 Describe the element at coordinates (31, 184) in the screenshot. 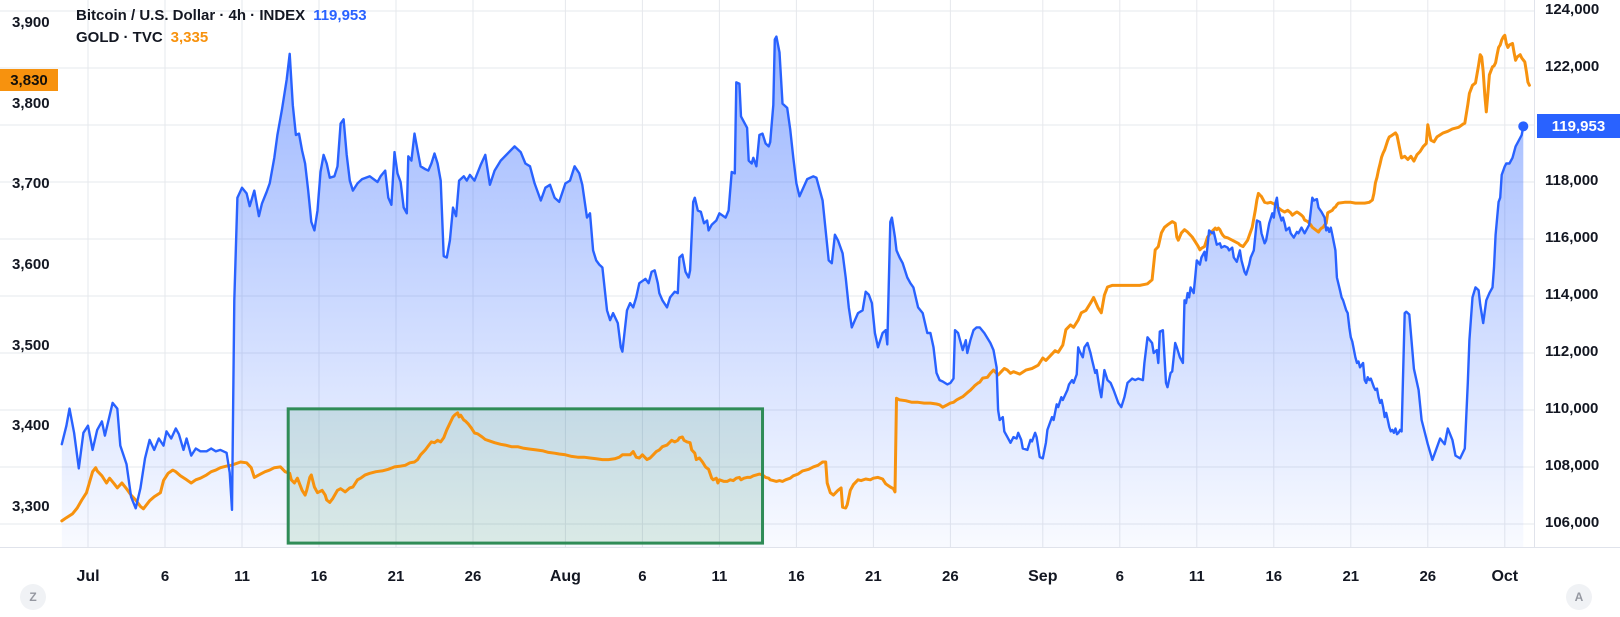

I see `left-axis-tick-label: 3,700` at that location.